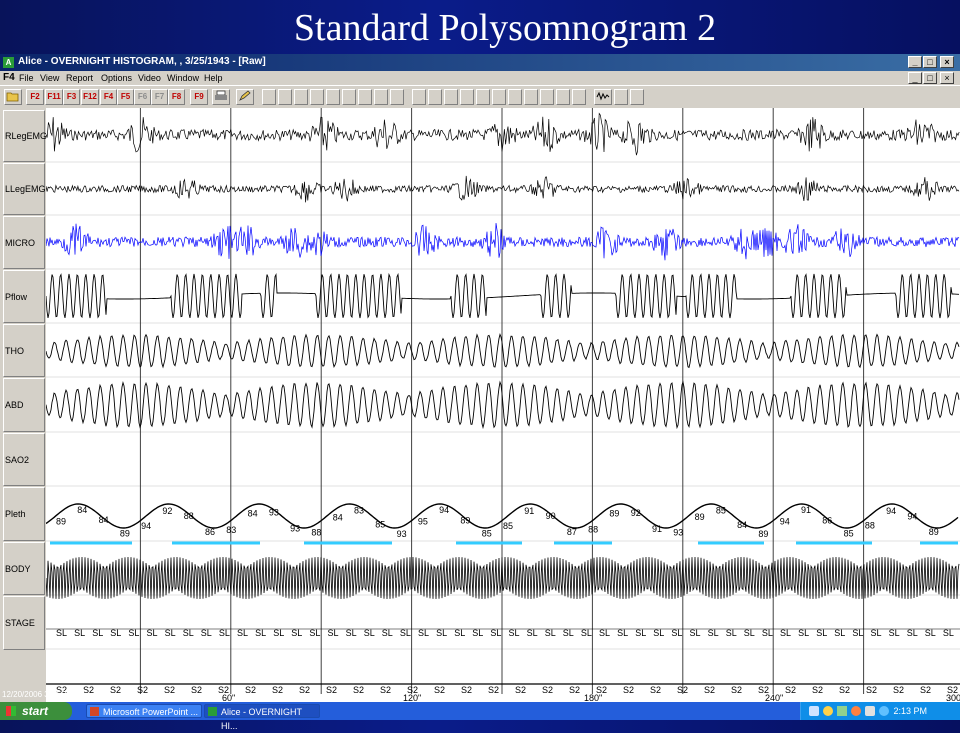 The height and width of the screenshot is (733, 960). What do you see at coordinates (274, 513) in the screenshot?
I see `sao2-value-label: 93` at bounding box center [274, 513].